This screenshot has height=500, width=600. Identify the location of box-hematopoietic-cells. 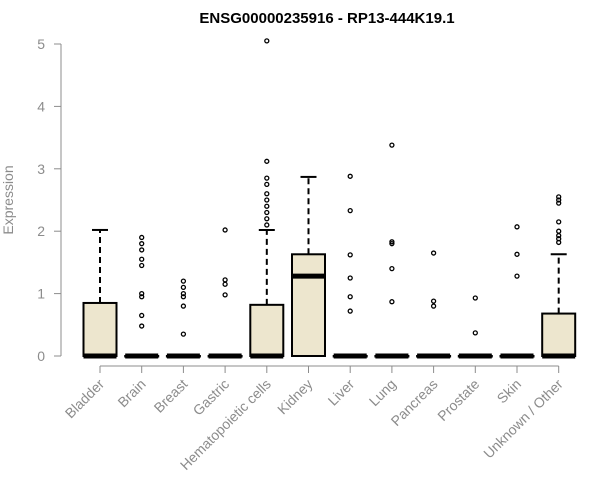
(267, 198).